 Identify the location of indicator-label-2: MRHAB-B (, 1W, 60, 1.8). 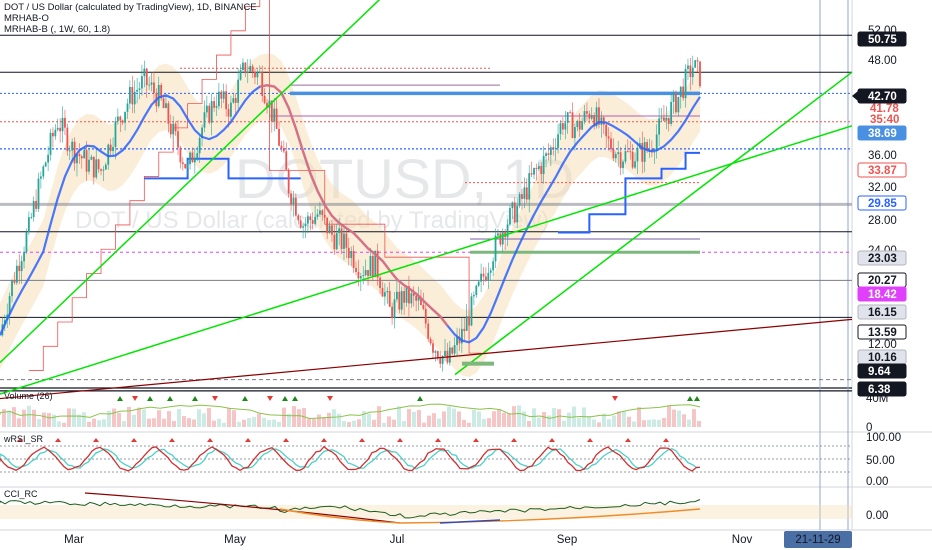
(57, 29).